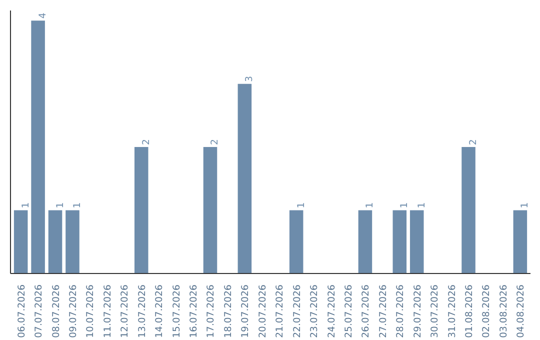  I want to click on x-tick-label: 08.07.2026, so click(56, 311).